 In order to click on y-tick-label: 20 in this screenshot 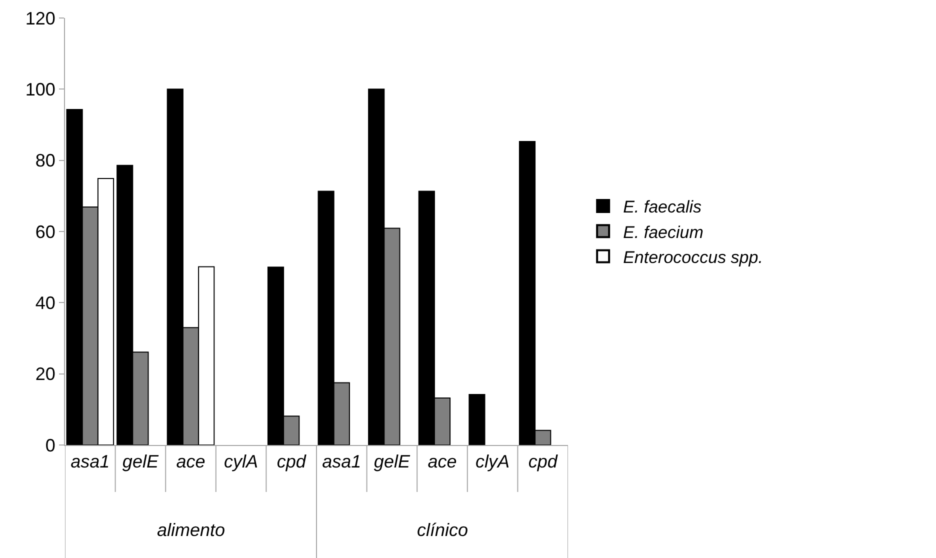, I will do `click(45, 374)`.